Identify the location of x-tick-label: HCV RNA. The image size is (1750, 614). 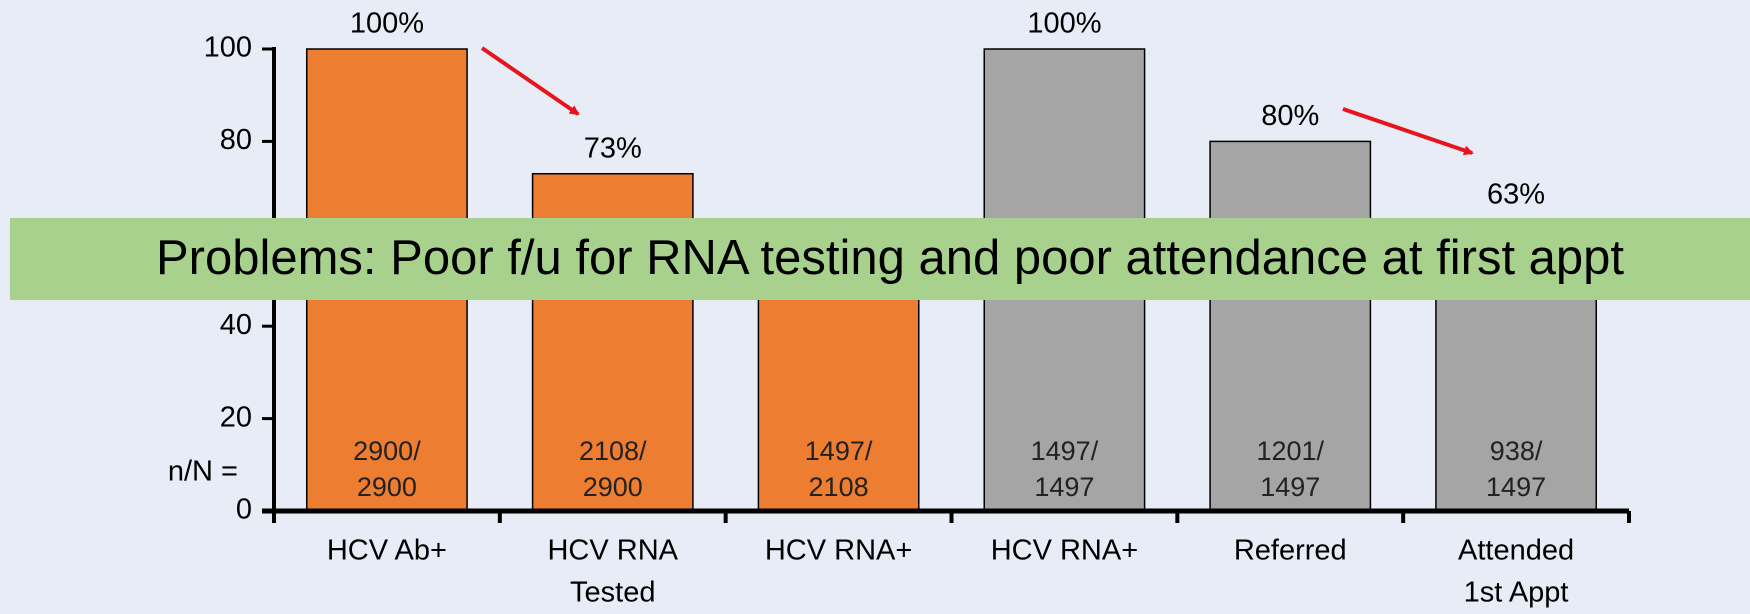
(612, 551).